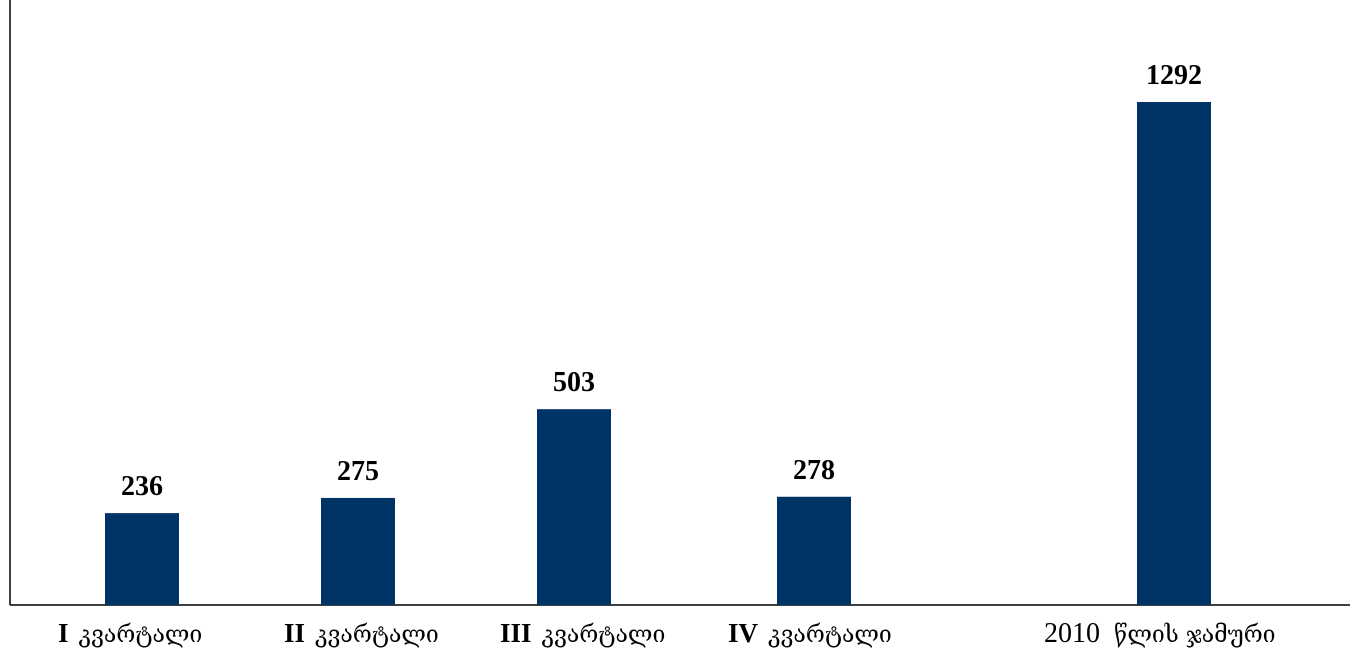 This screenshot has width=1362, height=651. What do you see at coordinates (814, 470) in the screenshot?
I see `value-label-4: 278` at bounding box center [814, 470].